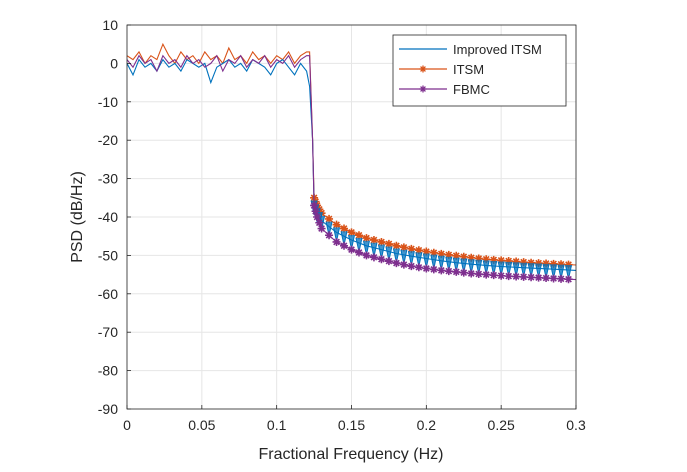 The image size is (687, 472). I want to click on legend-label: Improved ITSM, so click(497, 49).